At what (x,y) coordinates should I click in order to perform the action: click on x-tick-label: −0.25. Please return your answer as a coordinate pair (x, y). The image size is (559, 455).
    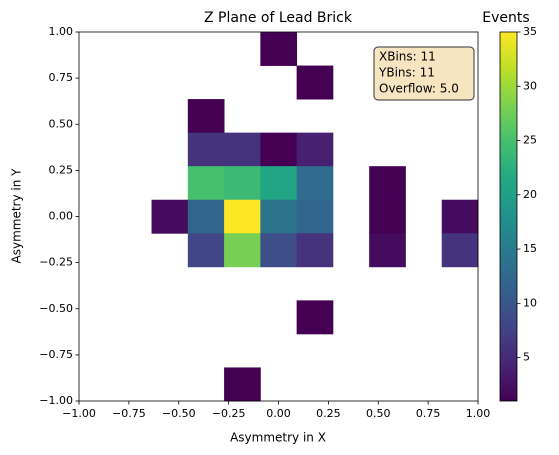
    Looking at the image, I should click on (229, 413).